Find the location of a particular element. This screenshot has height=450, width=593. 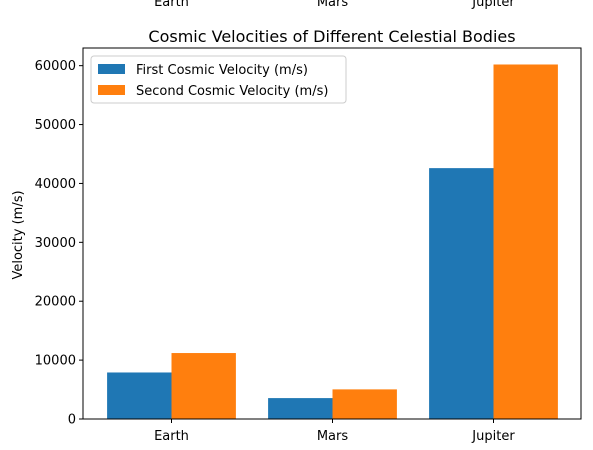

y-tick-label: 30000 is located at coordinates (55, 243).